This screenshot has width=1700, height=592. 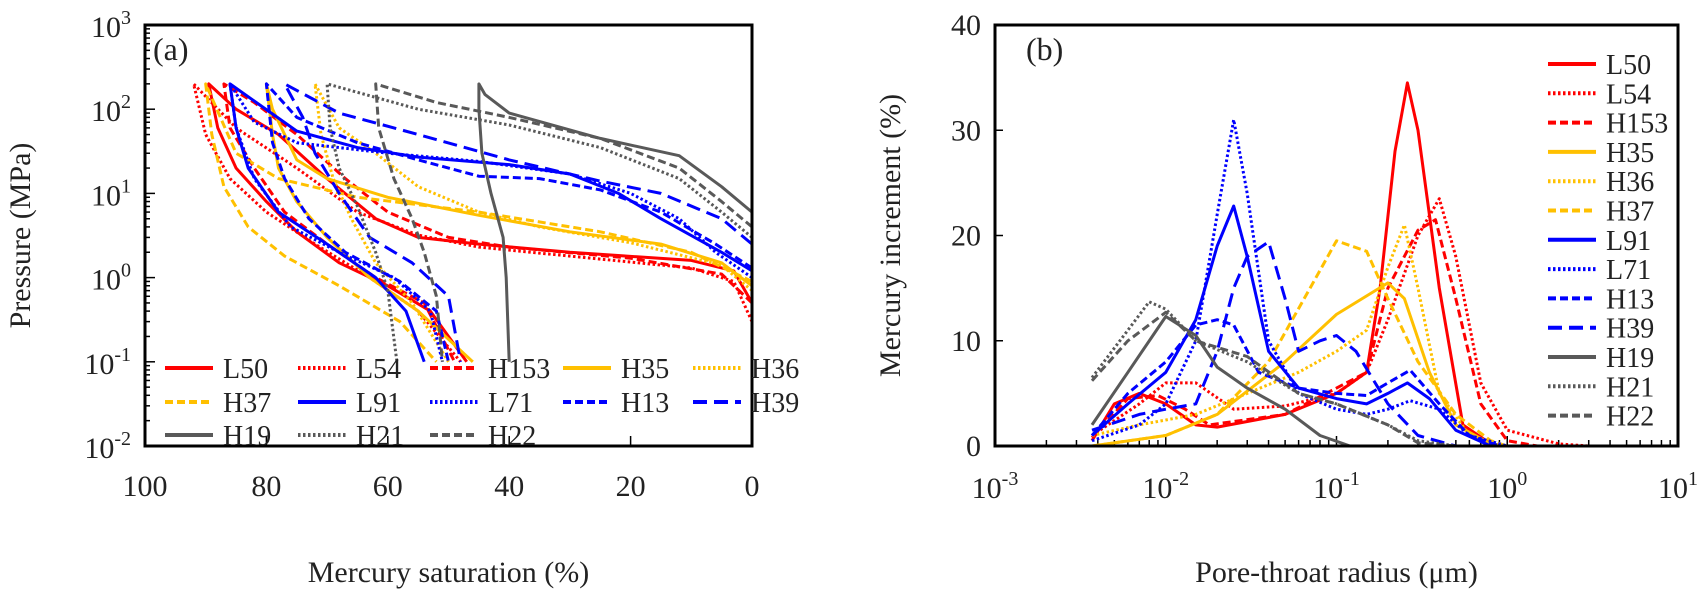 I want to click on x-tick-label: 20, so click(x=631, y=486).